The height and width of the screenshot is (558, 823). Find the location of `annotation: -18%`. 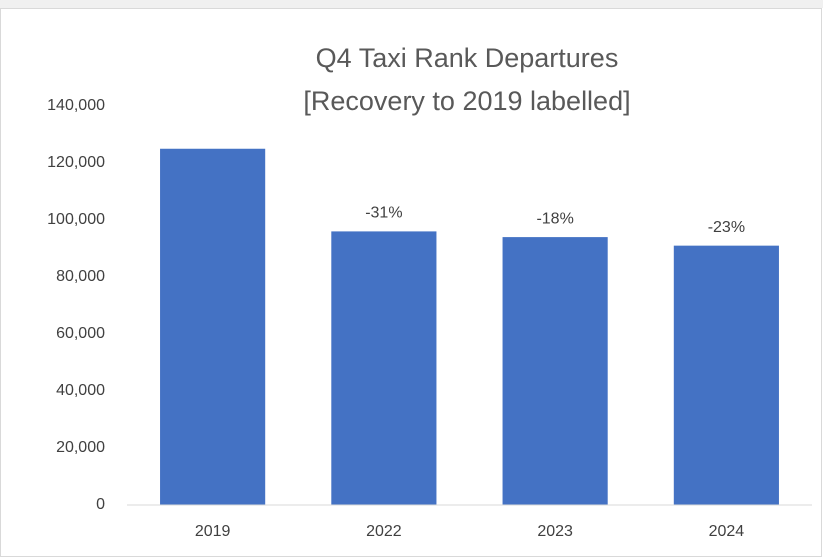

annotation: -18% is located at coordinates (554, 218).